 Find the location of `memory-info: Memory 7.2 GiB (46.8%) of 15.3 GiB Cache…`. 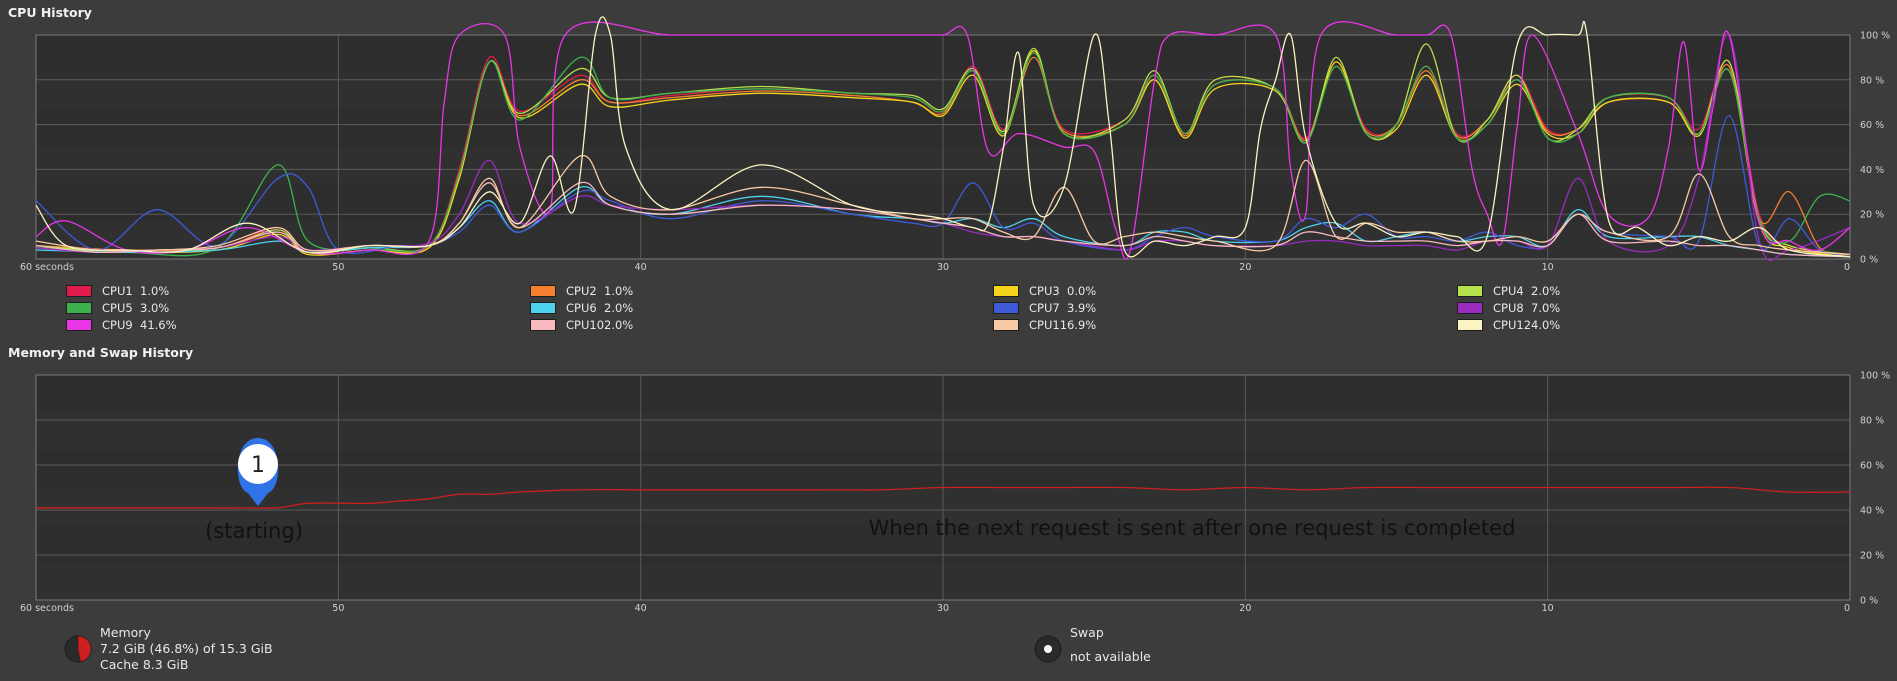

memory-info: Memory 7.2 GiB (46.8%) of 15.3 GiB Cache… is located at coordinates (186, 649).